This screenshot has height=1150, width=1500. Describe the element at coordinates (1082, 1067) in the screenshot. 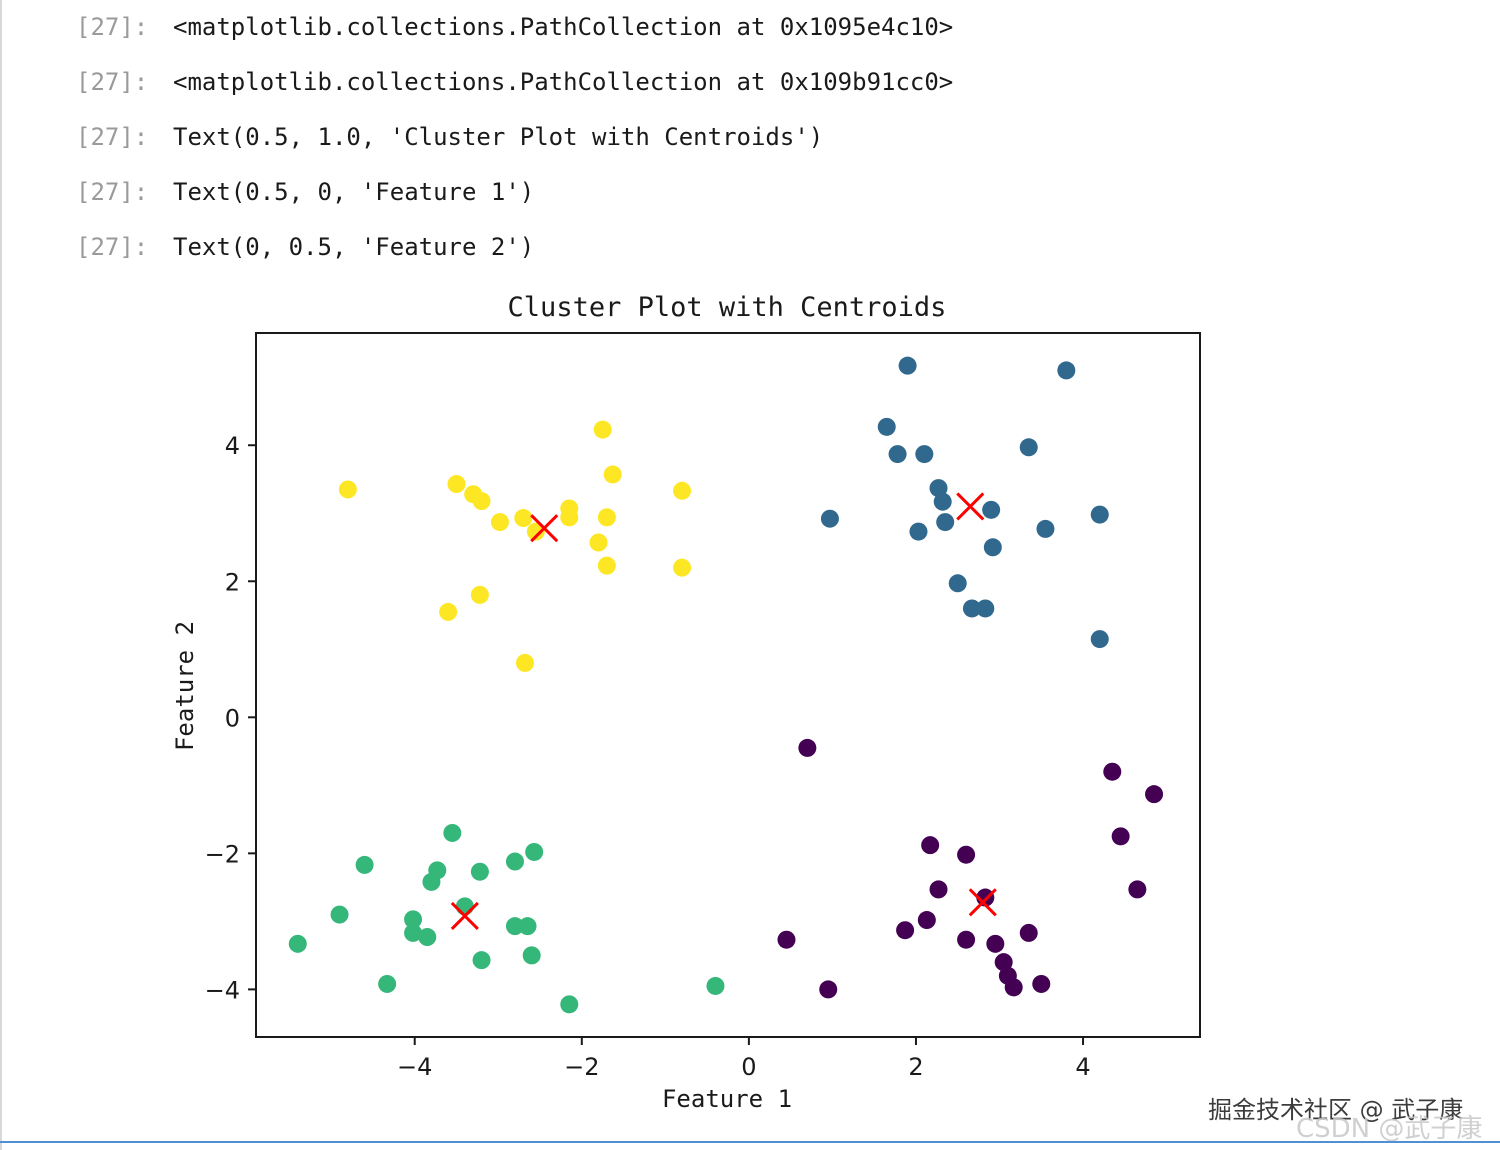

I see `x-tick-label: 4` at that location.